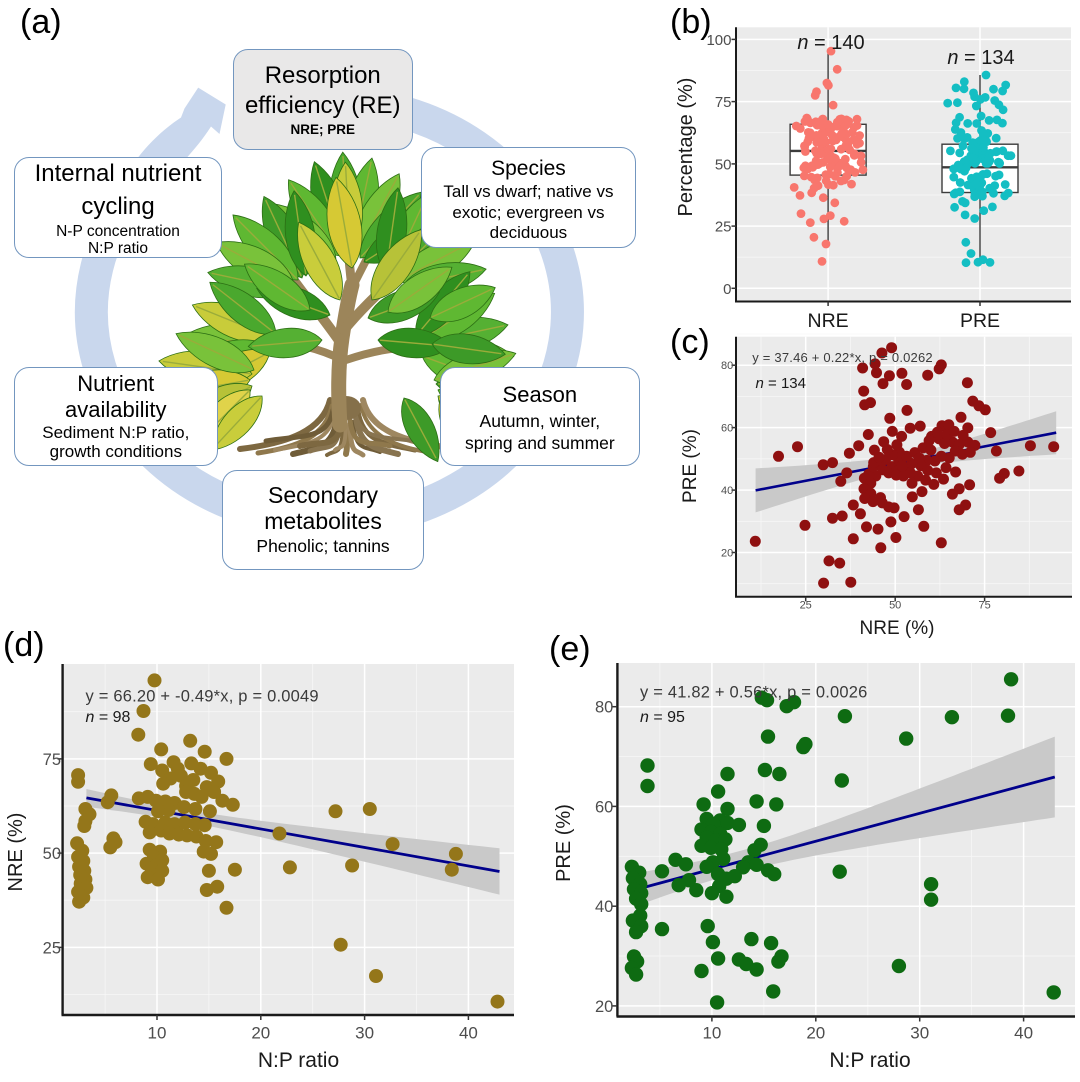 The width and height of the screenshot is (1080, 1082). I want to click on svg-text: 100, so click(718, 40).